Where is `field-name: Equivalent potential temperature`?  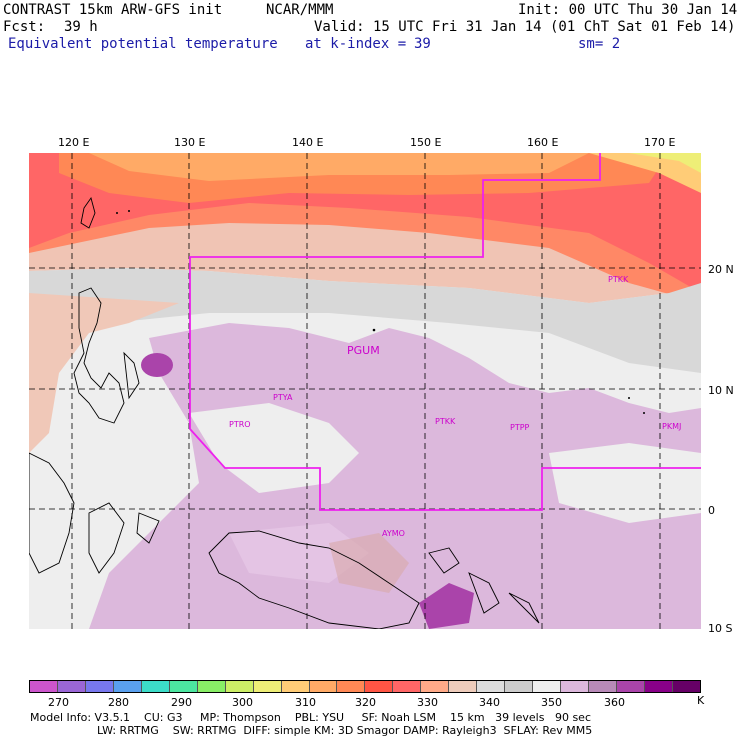
field-name: Equivalent potential temperature is located at coordinates (143, 44).